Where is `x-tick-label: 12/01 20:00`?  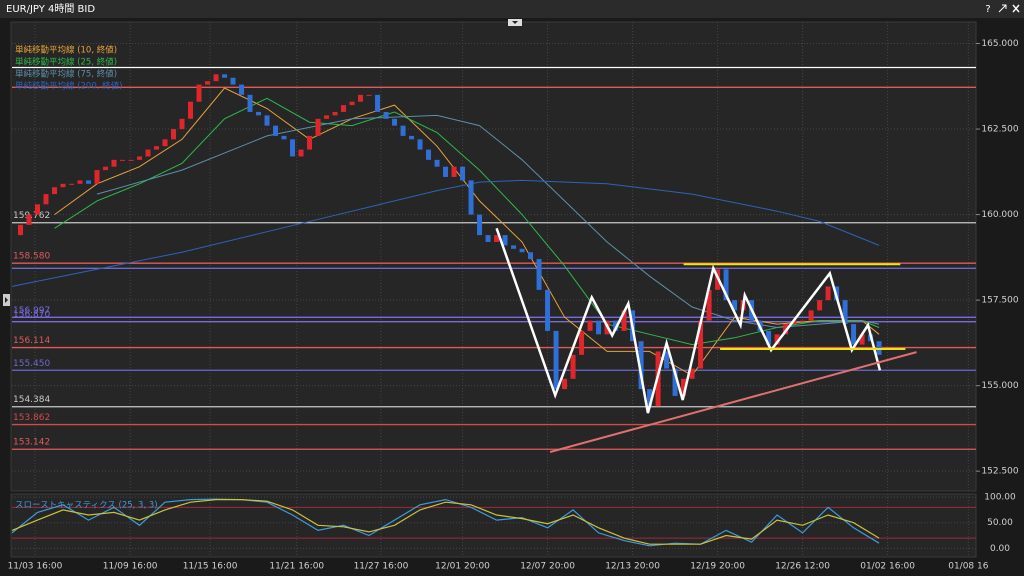 x-tick-label: 12/01 20:00 is located at coordinates (462, 567).